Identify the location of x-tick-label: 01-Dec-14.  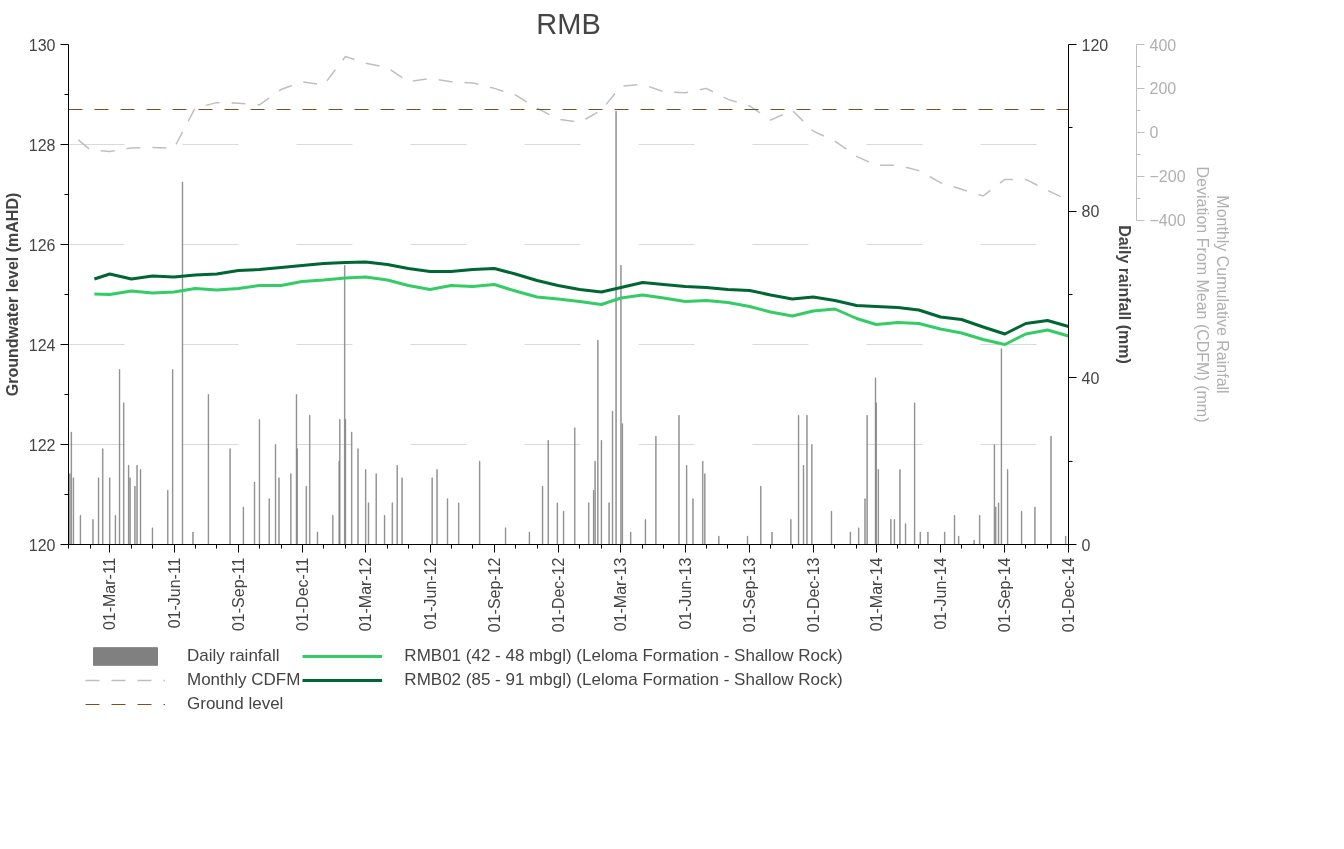
(1068, 595).